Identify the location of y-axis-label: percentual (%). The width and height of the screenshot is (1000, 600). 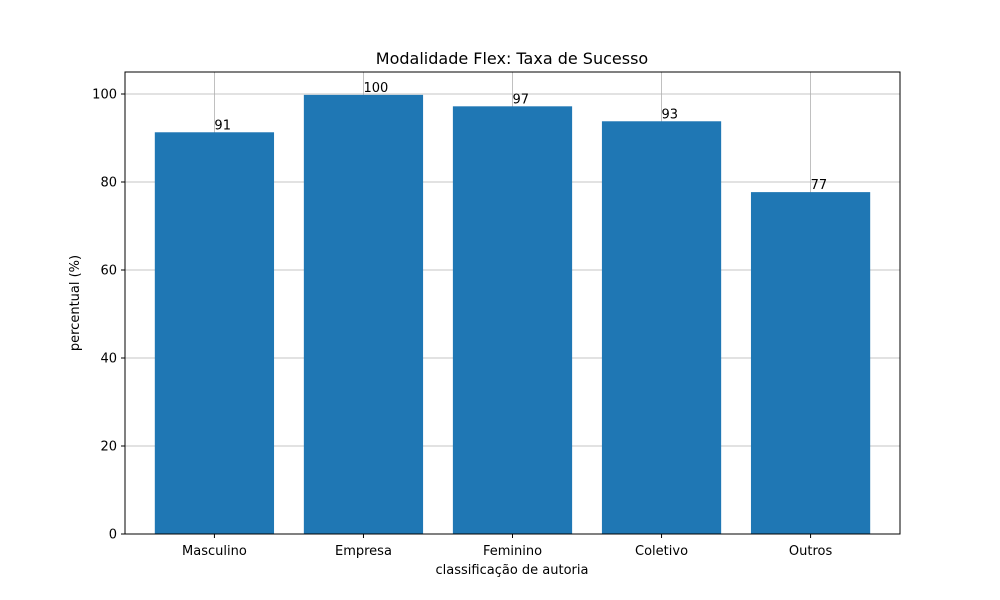
(75, 303).